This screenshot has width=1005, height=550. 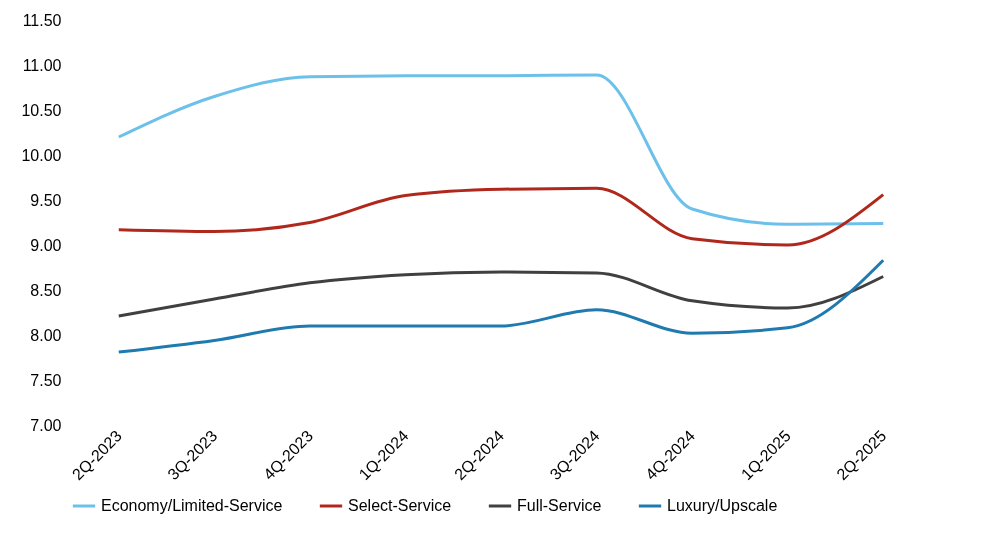 What do you see at coordinates (46, 290) in the screenshot?
I see `y-tick-label: 8.50` at bounding box center [46, 290].